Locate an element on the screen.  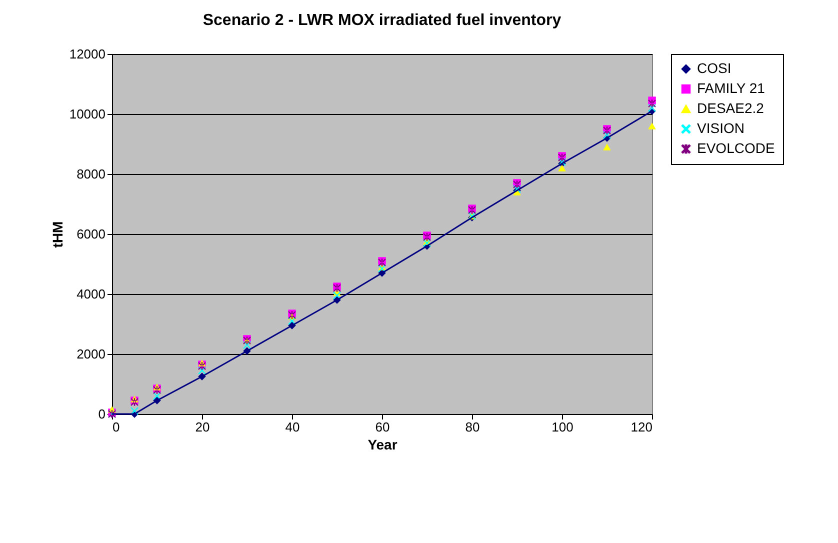
y-tick-label: 0 is located at coordinates (102, 414).